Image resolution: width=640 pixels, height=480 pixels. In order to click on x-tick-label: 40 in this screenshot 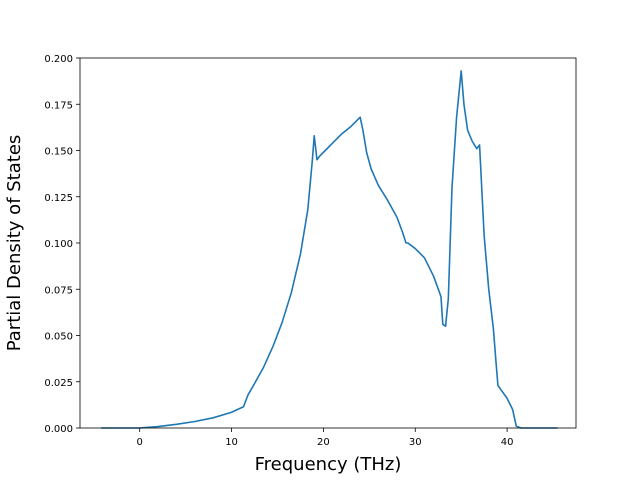, I will do `click(507, 442)`.